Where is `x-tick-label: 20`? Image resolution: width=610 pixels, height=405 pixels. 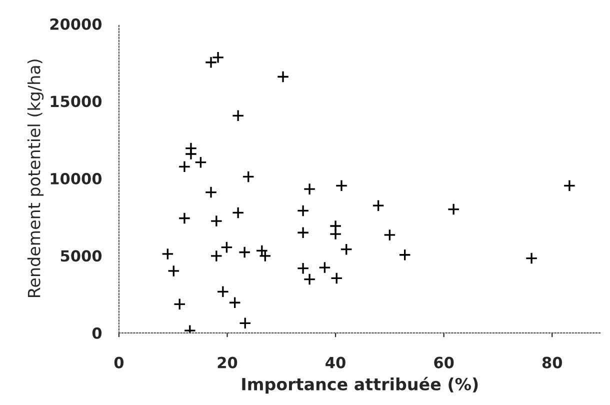 x-tick-label: 20 is located at coordinates (228, 362).